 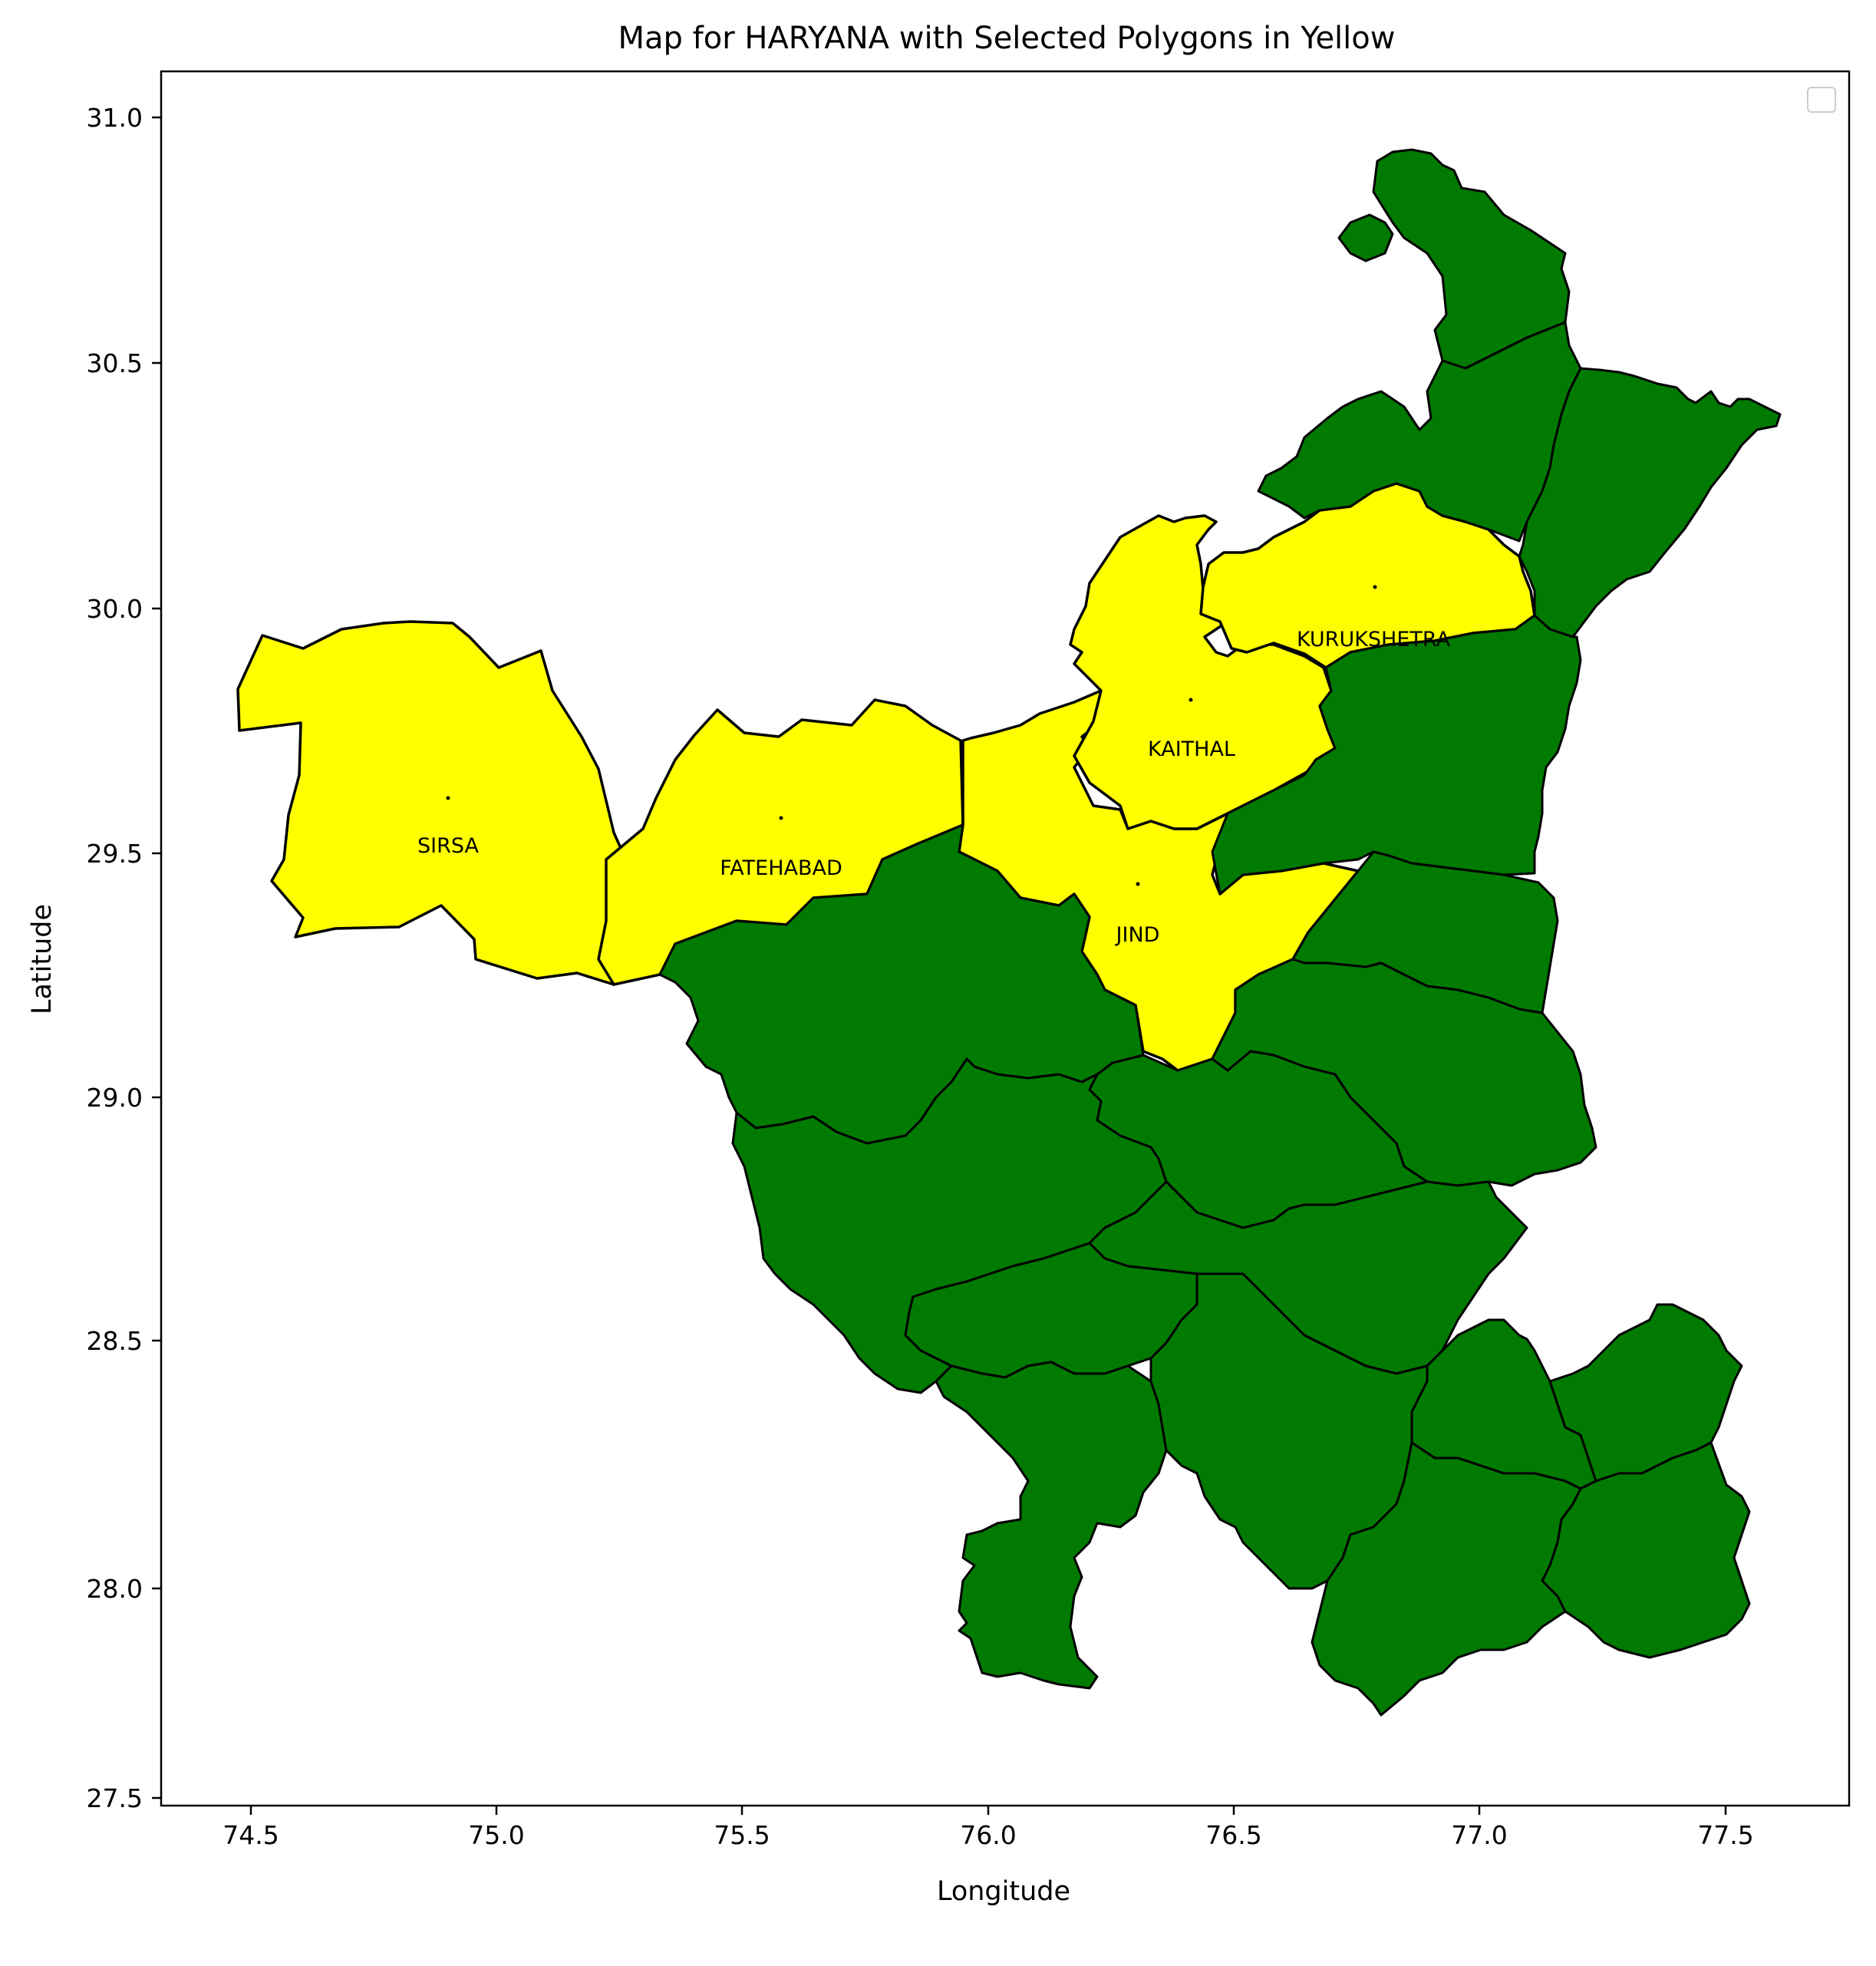 I want to click on x-tick-label: 75.0, so click(x=496, y=1835).